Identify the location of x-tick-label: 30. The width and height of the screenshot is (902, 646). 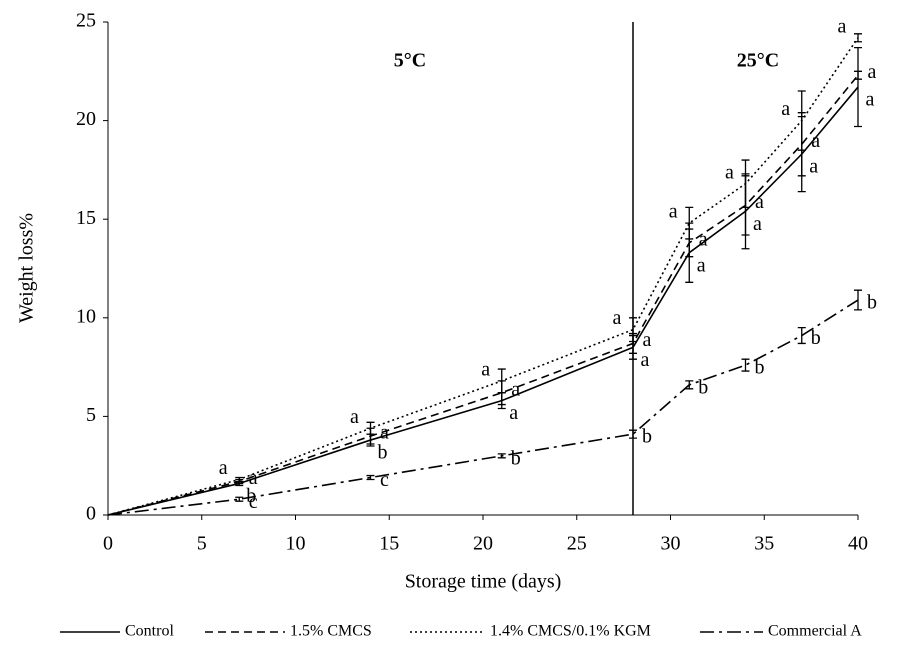
(671, 544).